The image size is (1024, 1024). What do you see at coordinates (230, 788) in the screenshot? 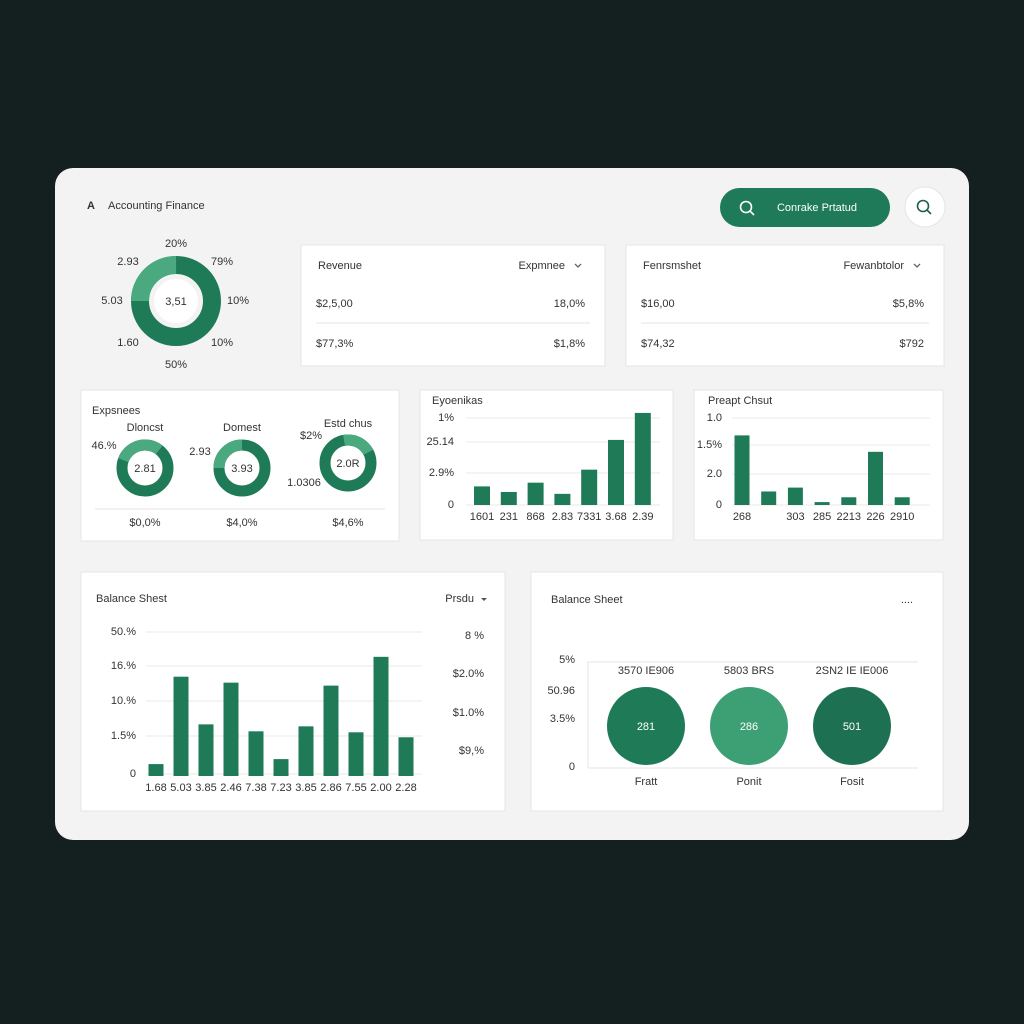
I see `x-label: 2.46` at bounding box center [230, 788].